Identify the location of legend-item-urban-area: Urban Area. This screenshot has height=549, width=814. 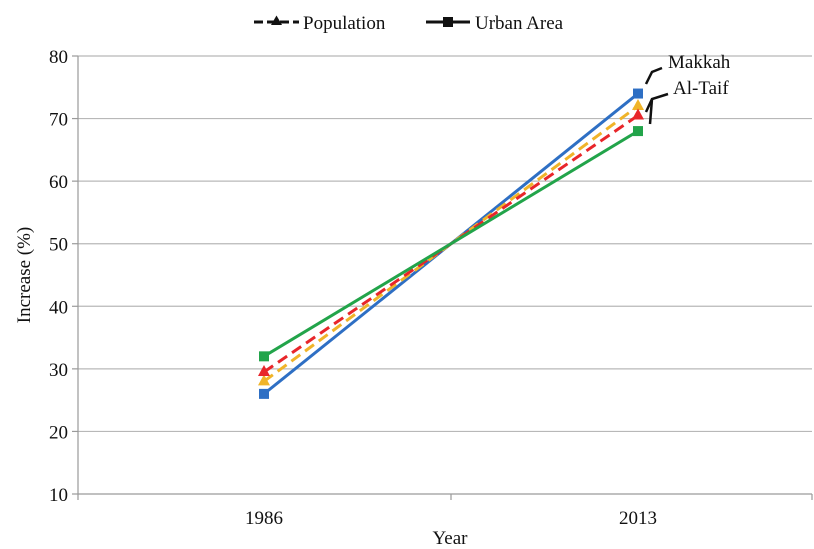
(495, 23).